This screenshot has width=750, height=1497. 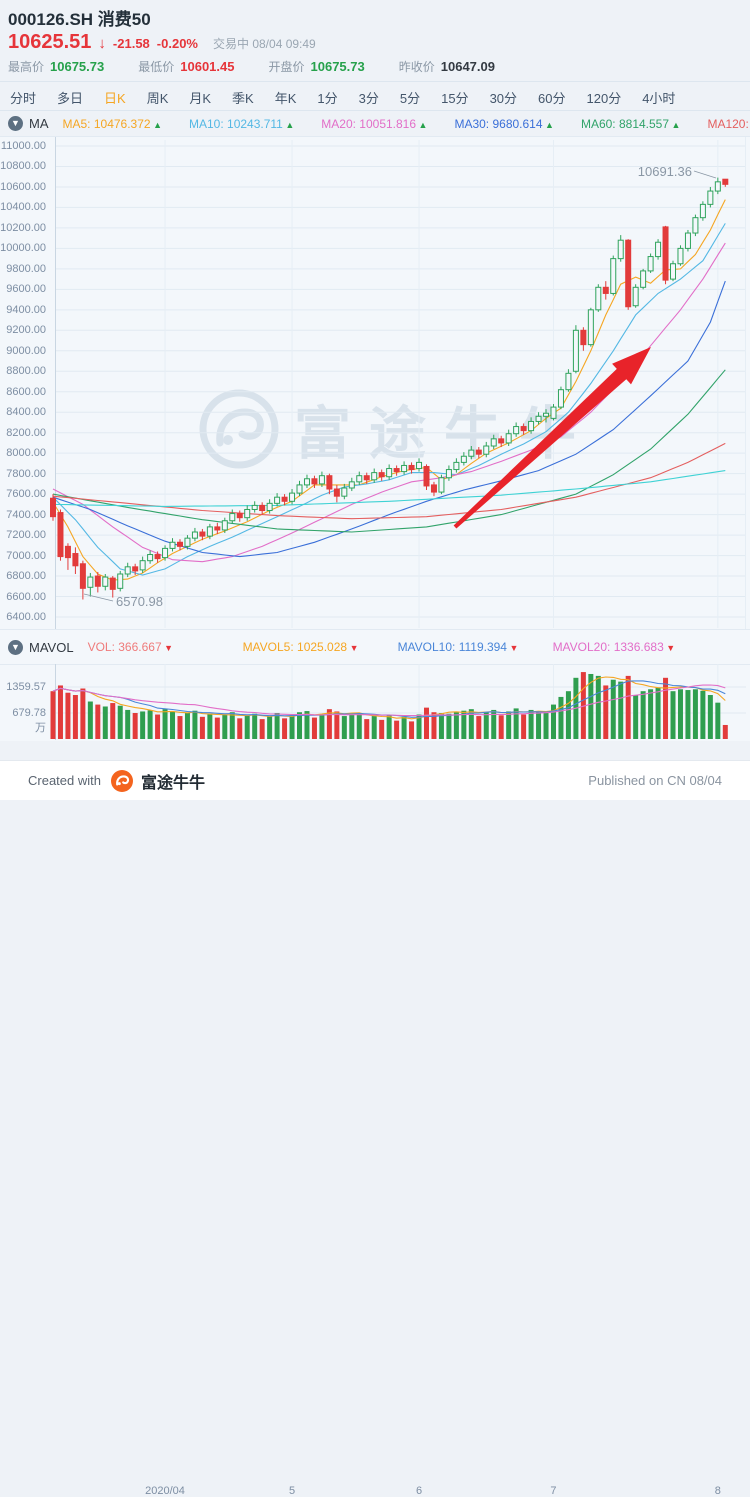 What do you see at coordinates (26, 66) in the screenshot?
I see `stat-label: 最高价` at bounding box center [26, 66].